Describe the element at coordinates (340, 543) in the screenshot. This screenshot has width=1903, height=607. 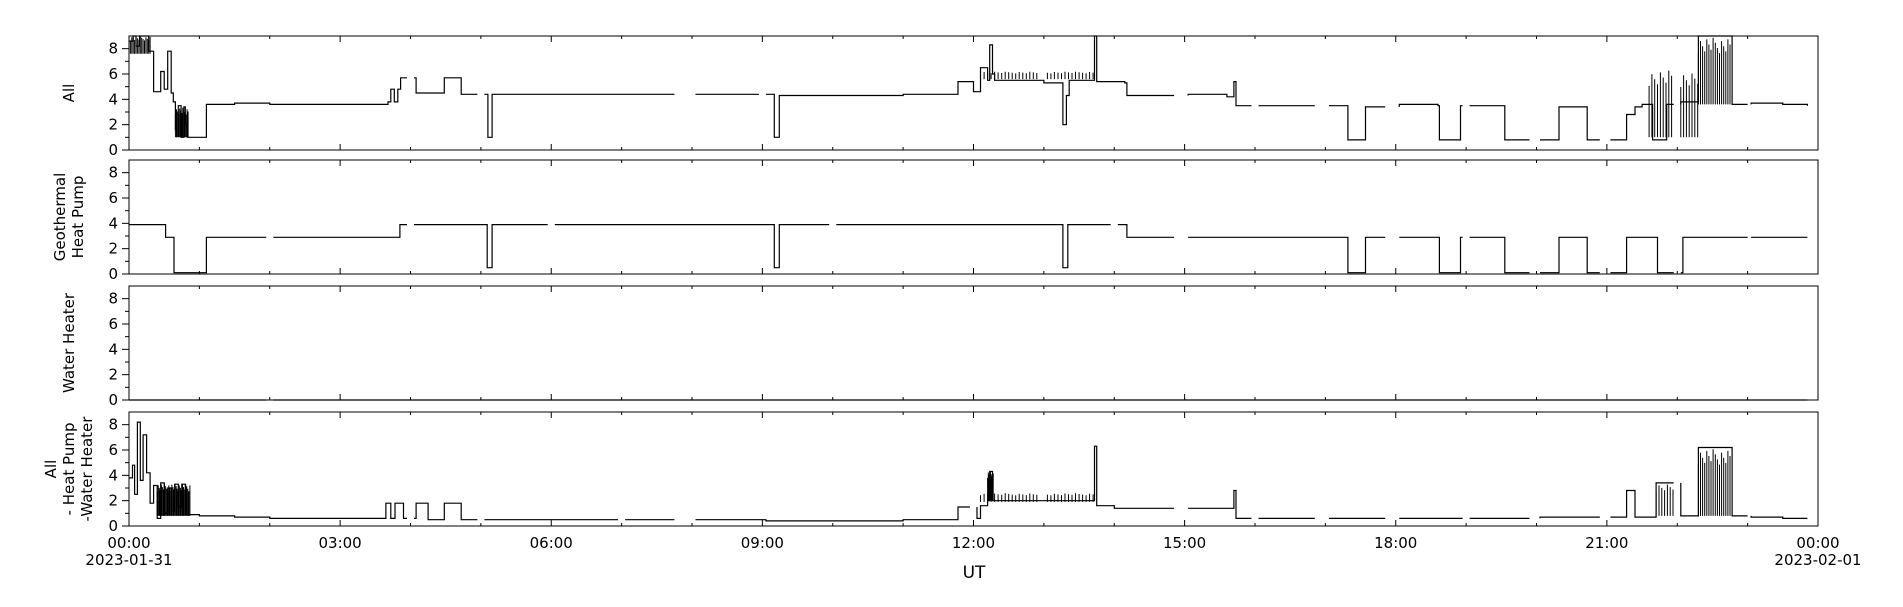
I see `x-tick-label: 03:00` at that location.